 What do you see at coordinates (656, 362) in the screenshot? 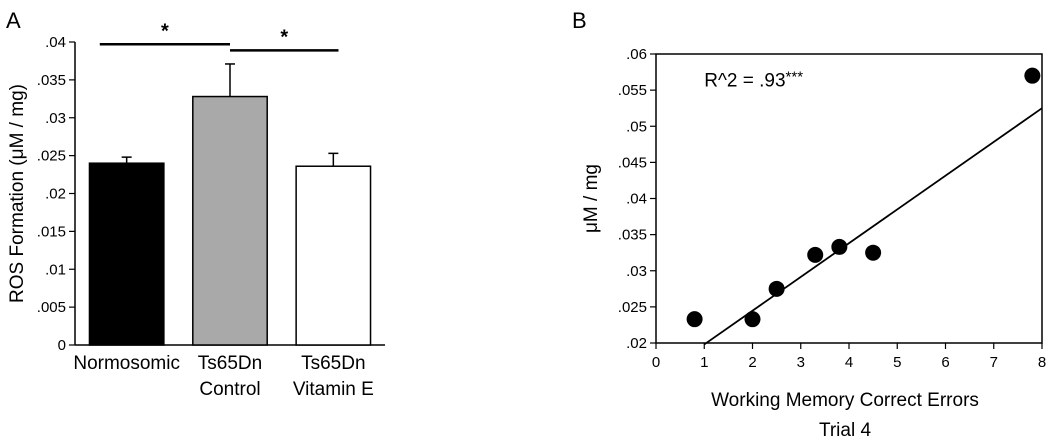
I see `panel-b-x-tick-label: 0` at bounding box center [656, 362].